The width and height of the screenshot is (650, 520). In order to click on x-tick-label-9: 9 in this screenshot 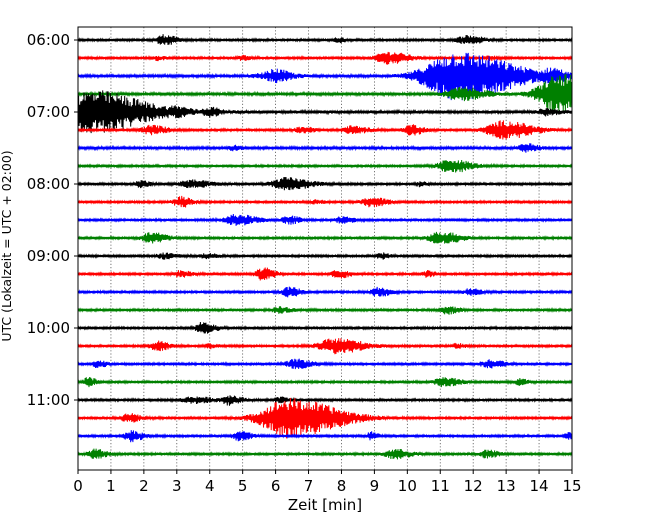, I will do `click(375, 486)`.